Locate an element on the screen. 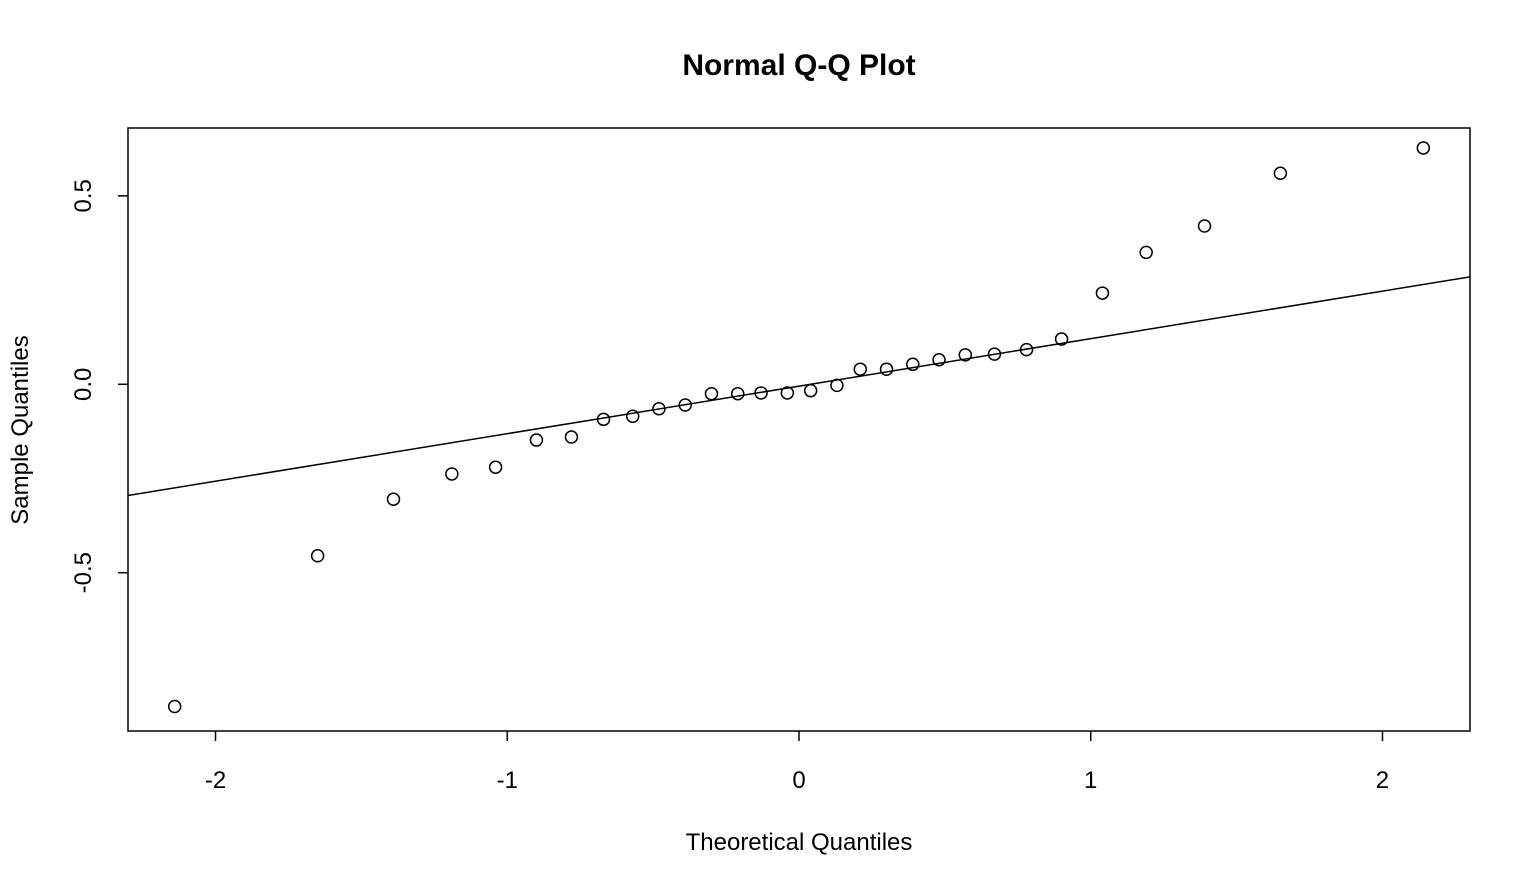  x-axis-title: Theoretical Quantiles is located at coordinates (799, 842).